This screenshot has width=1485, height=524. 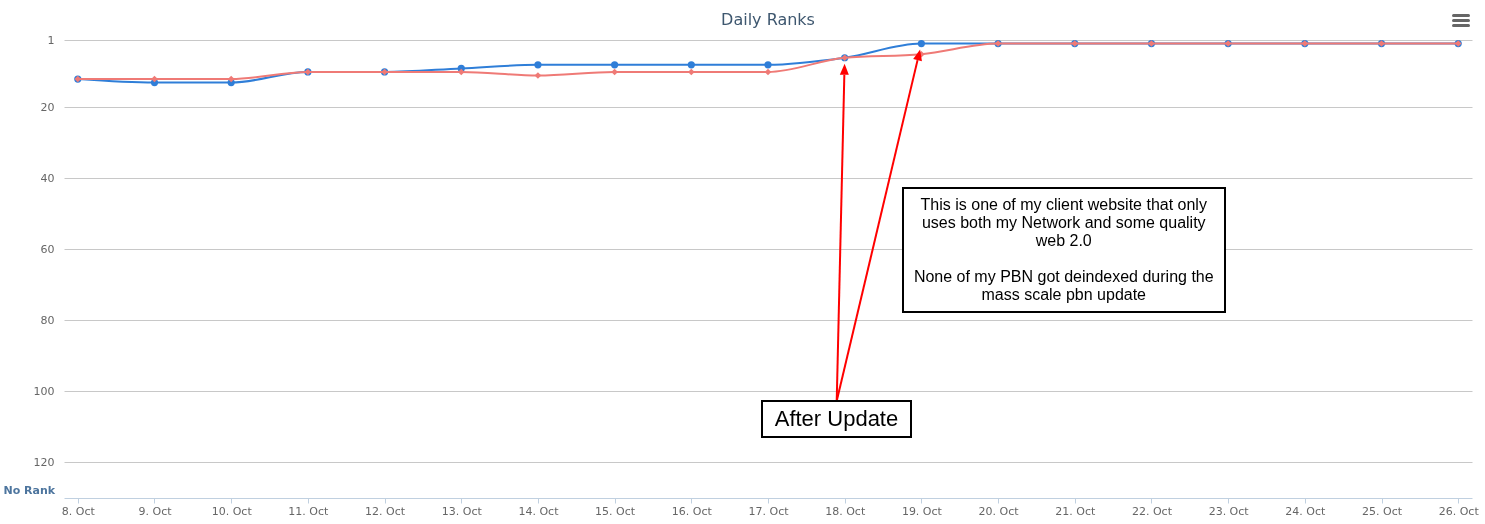 What do you see at coordinates (836, 418) in the screenshot?
I see `annotation: After Update` at bounding box center [836, 418].